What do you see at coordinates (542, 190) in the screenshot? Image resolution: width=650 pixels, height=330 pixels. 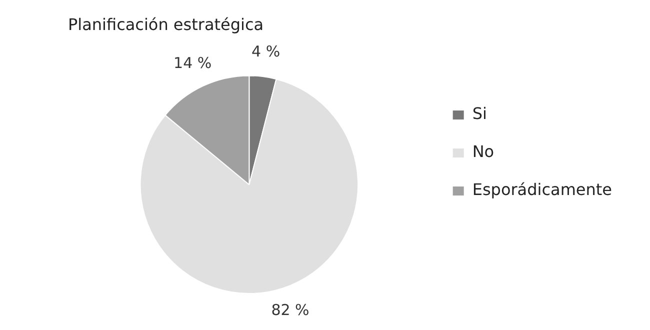 I see `legend-label: Esporádicamente` at bounding box center [542, 190].